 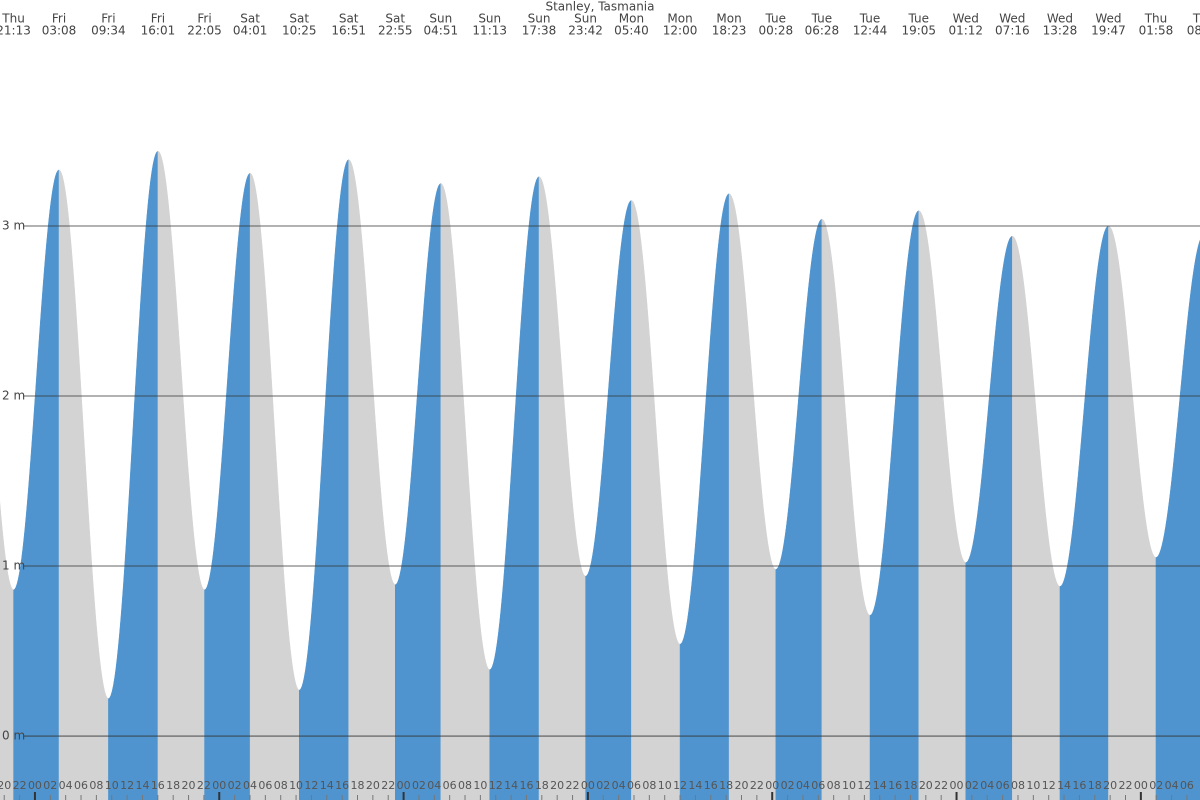 What do you see at coordinates (13, 225) in the screenshot?
I see `y-tick-label: 3 m` at bounding box center [13, 225].